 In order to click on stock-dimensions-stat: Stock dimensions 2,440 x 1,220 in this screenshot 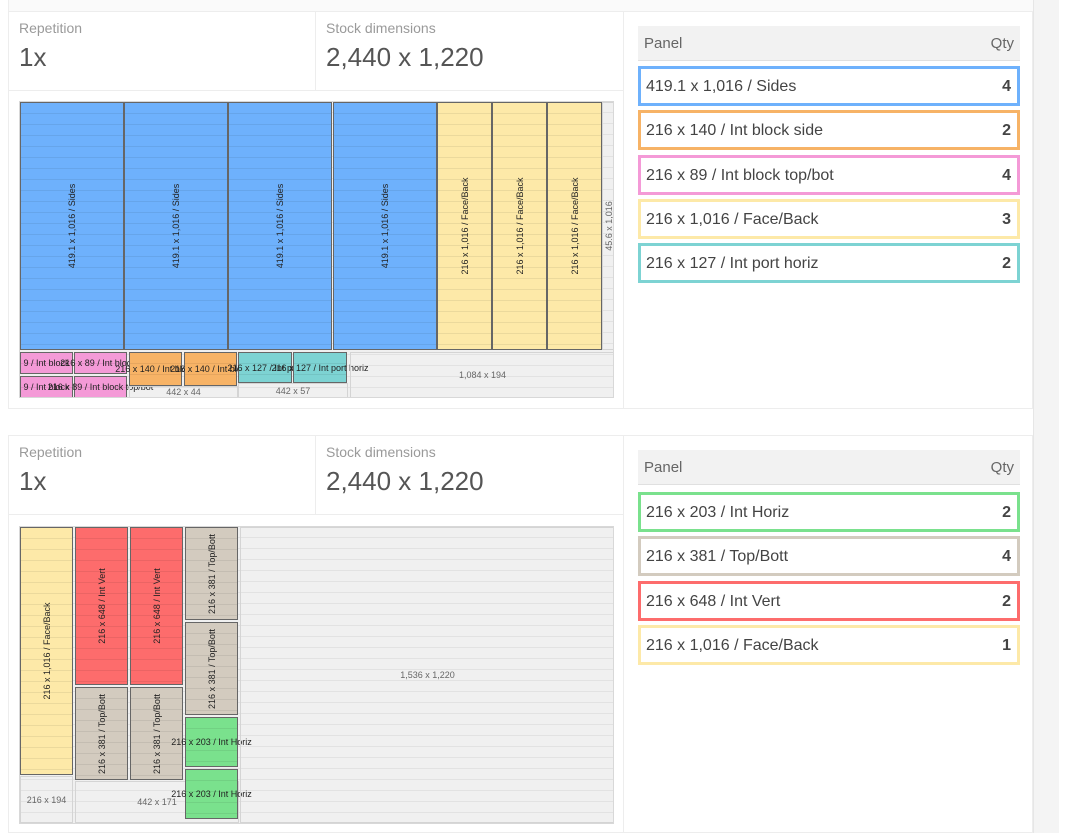, I will do `click(470, 51)`.